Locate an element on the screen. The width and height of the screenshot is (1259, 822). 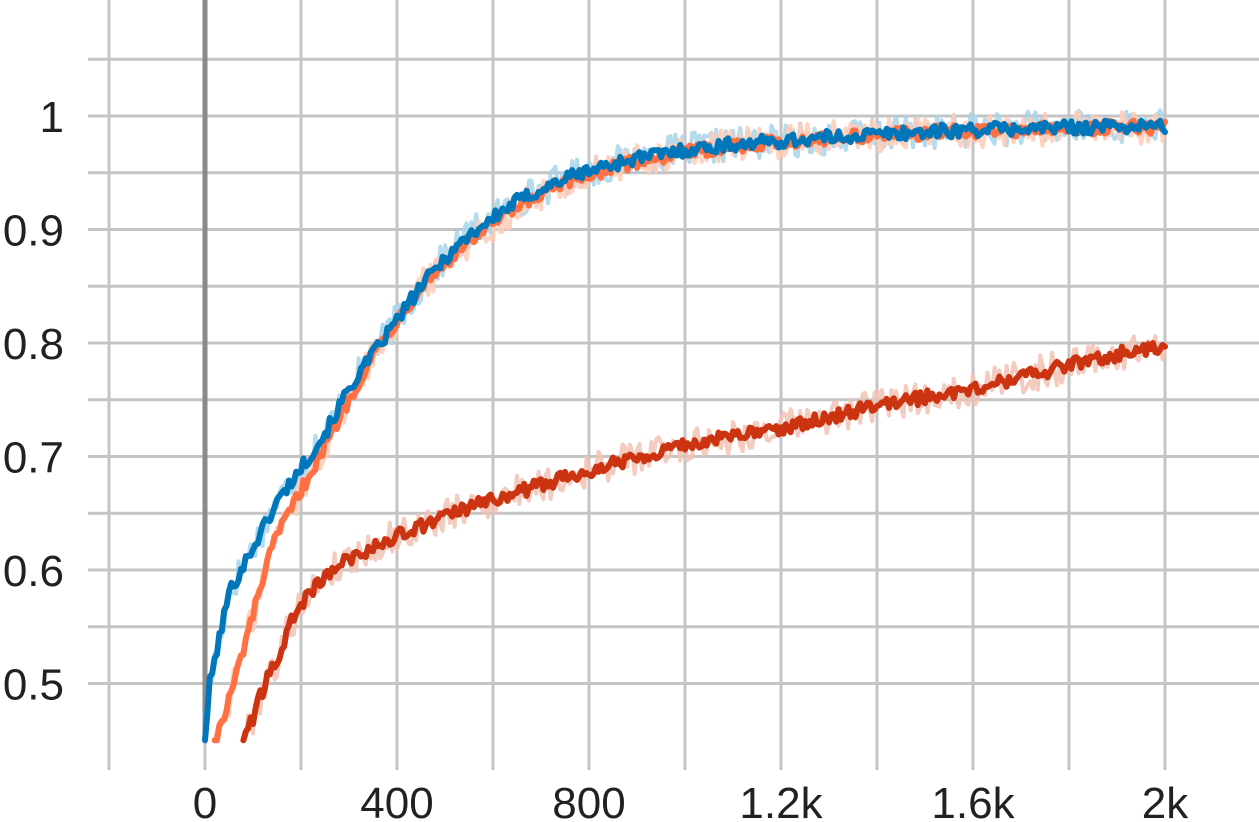
y-tick-label: 0.8 is located at coordinates (33, 344).